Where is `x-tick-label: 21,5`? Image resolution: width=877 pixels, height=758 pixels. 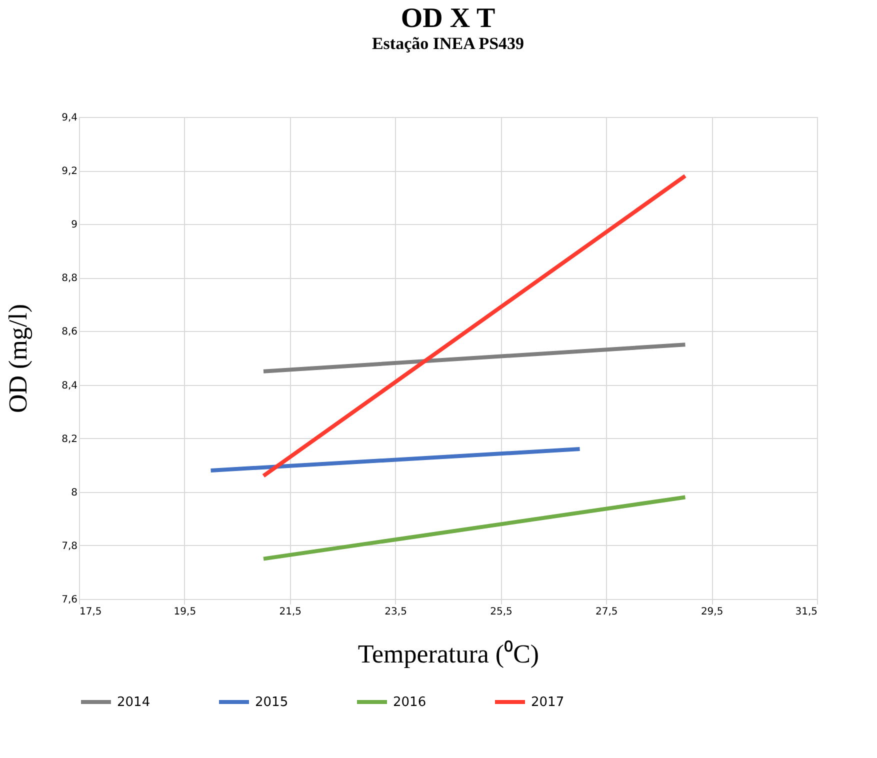
x-tick-label: 21,5 is located at coordinates (290, 612).